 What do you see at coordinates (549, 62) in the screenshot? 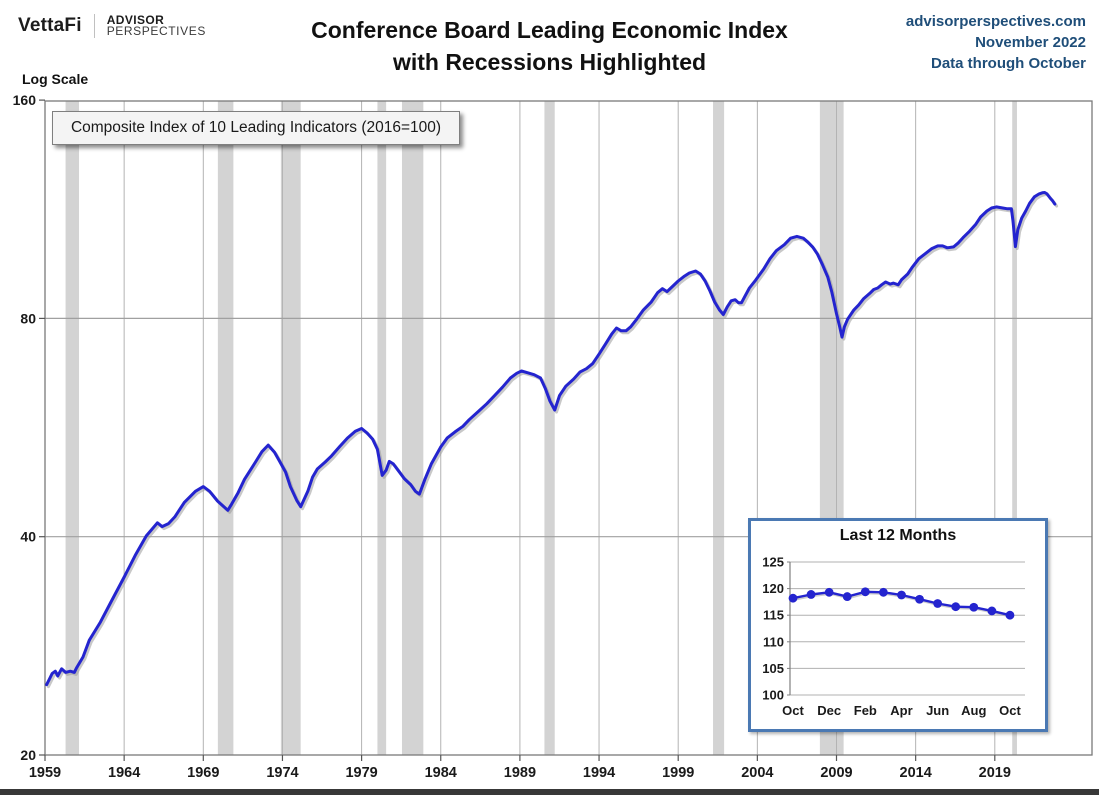
I see `title-line-2: with Recessions Highlighted` at bounding box center [549, 62].